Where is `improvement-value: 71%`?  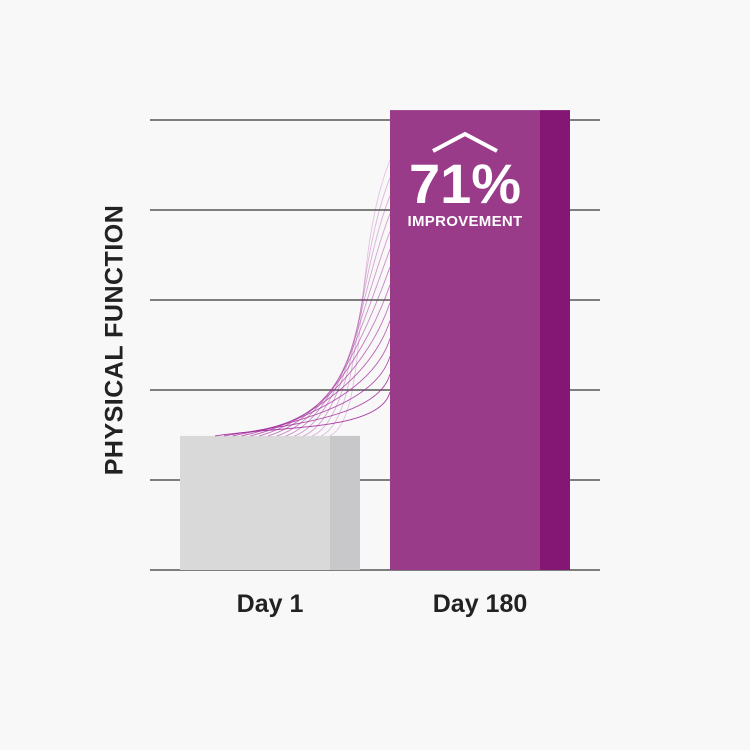
improvement-value: 71% is located at coordinates (465, 183).